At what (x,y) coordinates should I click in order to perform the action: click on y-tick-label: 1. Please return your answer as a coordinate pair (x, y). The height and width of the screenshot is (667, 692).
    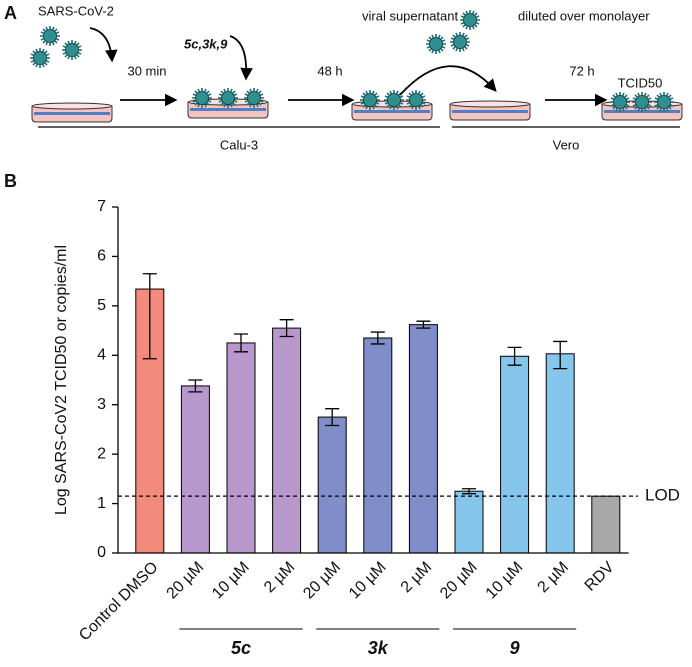
    Looking at the image, I should click on (101, 503).